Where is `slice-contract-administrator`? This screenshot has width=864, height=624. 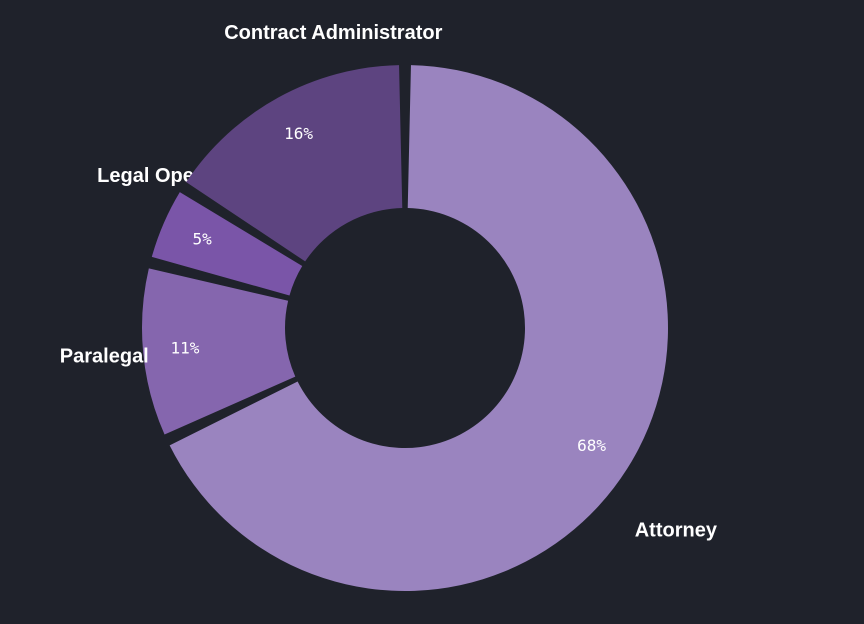
slice-contract-administrator is located at coordinates (294, 163).